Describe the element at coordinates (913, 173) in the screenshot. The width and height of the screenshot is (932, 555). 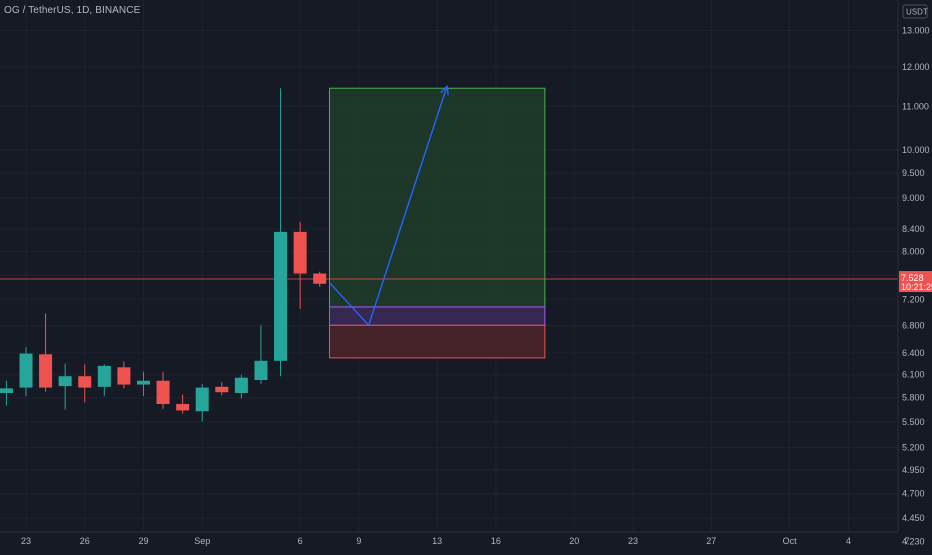
I see `y-tick-label: 9.500` at that location.